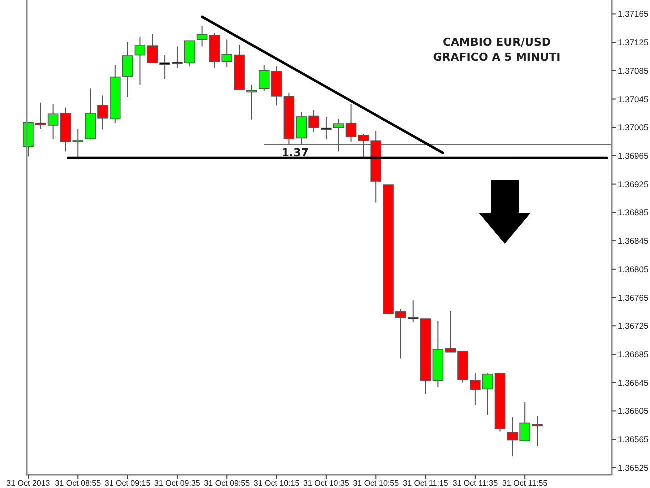  Describe the element at coordinates (633, 127) in the screenshot. I see `y-tick-label: 1.37005` at that location.